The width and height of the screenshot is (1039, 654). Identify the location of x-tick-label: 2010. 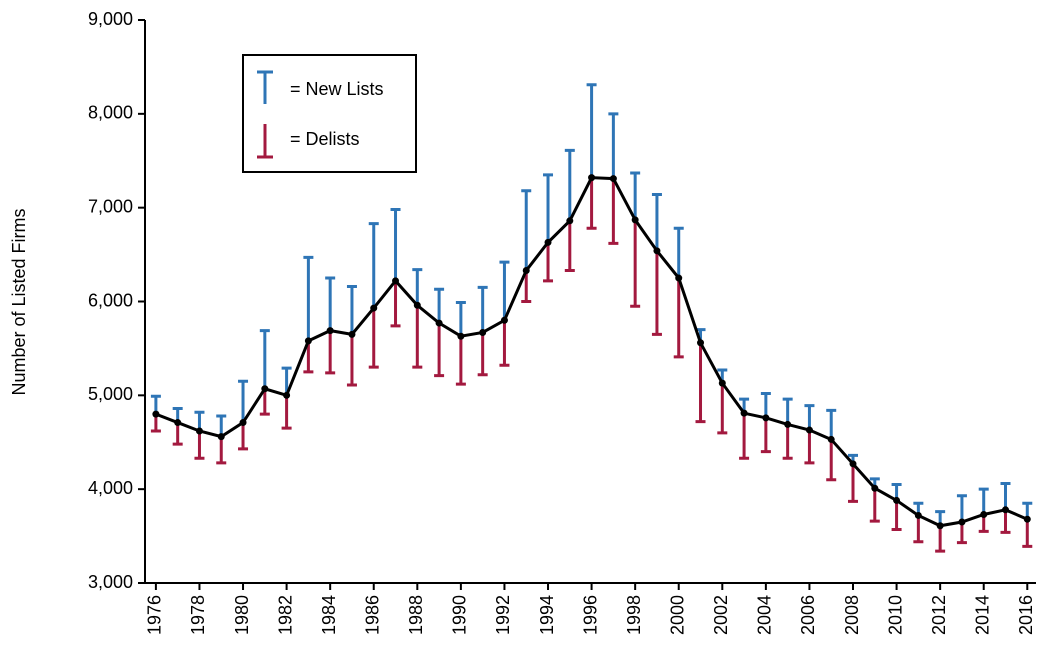
(895, 615).